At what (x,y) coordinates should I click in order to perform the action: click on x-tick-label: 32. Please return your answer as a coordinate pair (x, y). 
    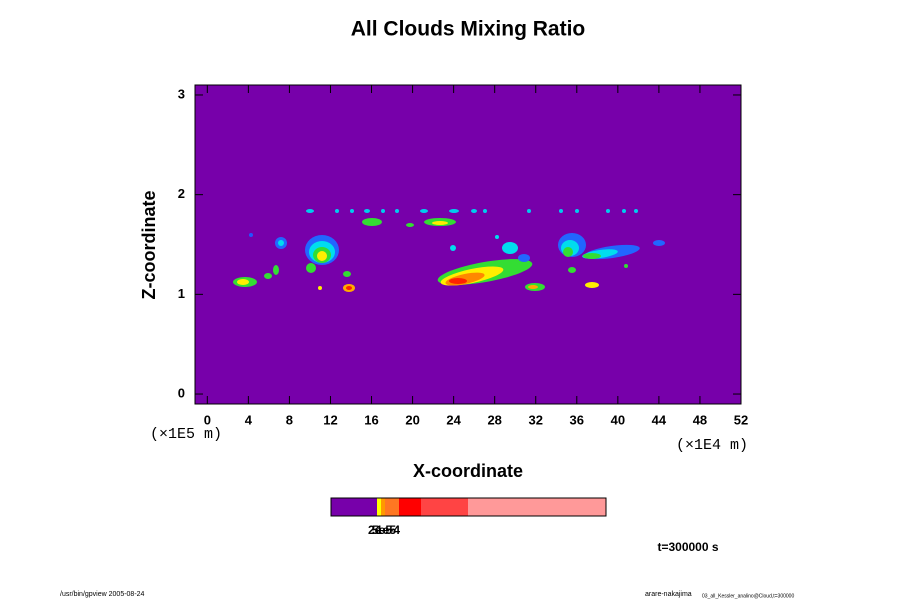
    Looking at the image, I should click on (536, 419).